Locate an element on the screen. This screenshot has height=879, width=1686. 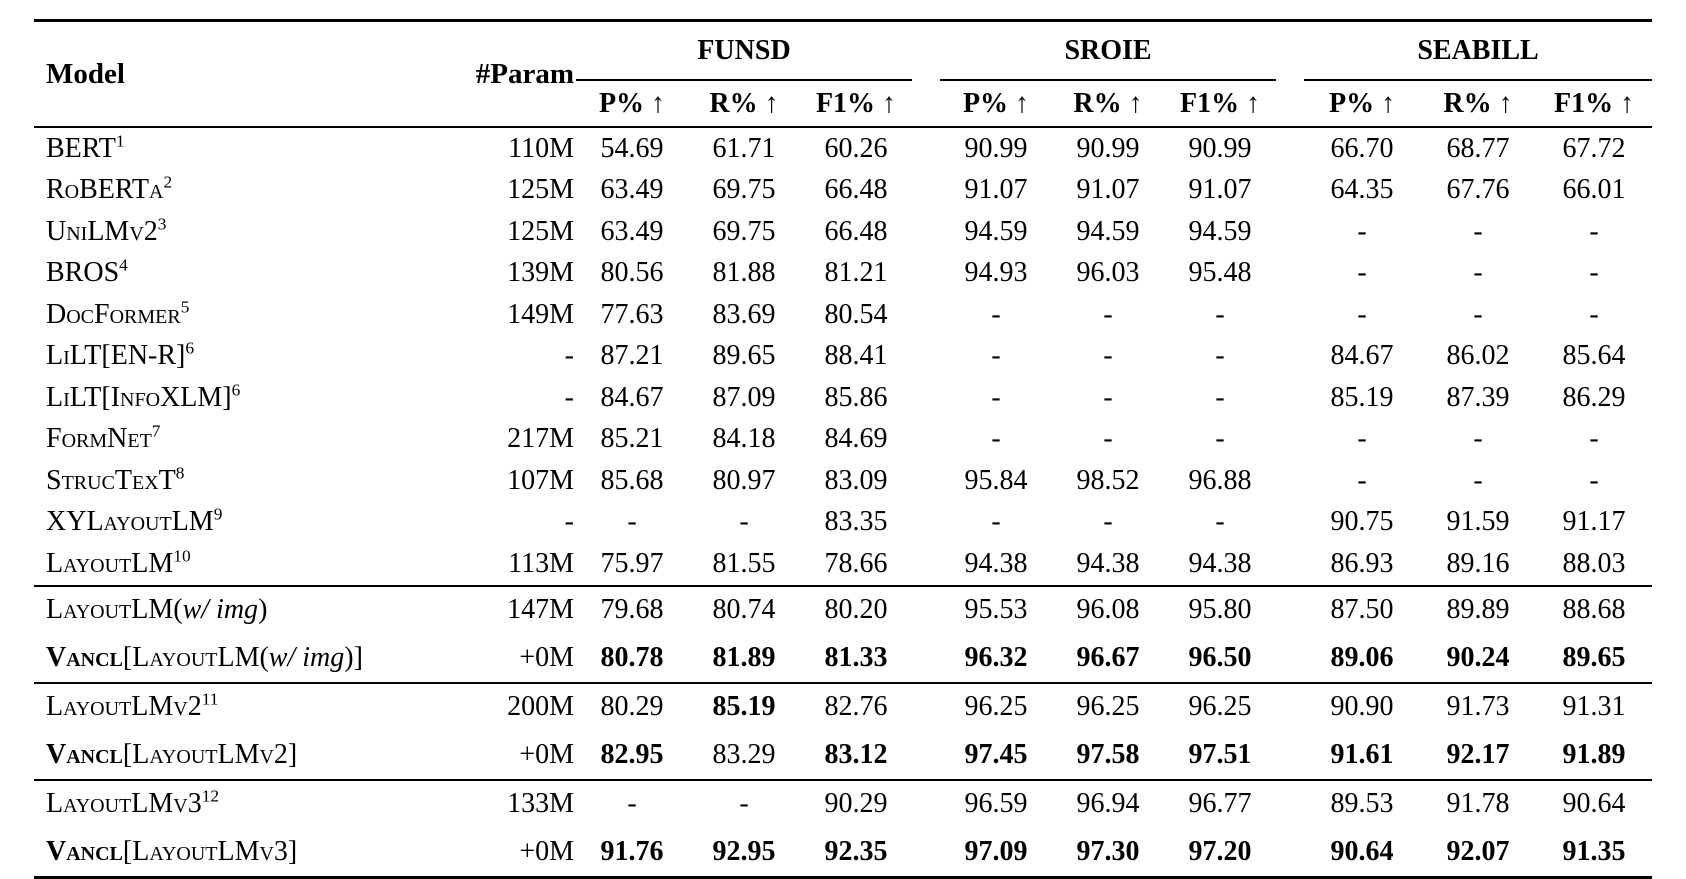
metric-cell: 83.69 is located at coordinates (744, 314).